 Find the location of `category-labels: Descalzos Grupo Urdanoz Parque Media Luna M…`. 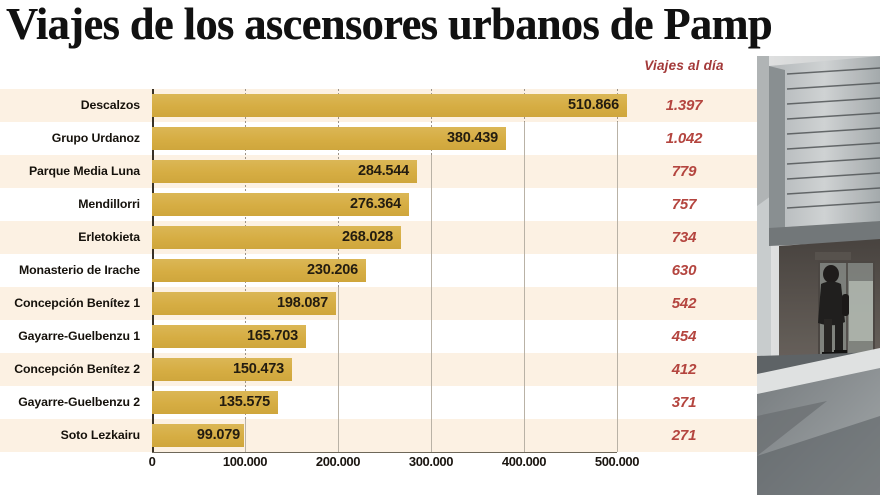

category-labels: Descalzos Grupo Urdanoz Parque Media Luna M… is located at coordinates (73, 270).